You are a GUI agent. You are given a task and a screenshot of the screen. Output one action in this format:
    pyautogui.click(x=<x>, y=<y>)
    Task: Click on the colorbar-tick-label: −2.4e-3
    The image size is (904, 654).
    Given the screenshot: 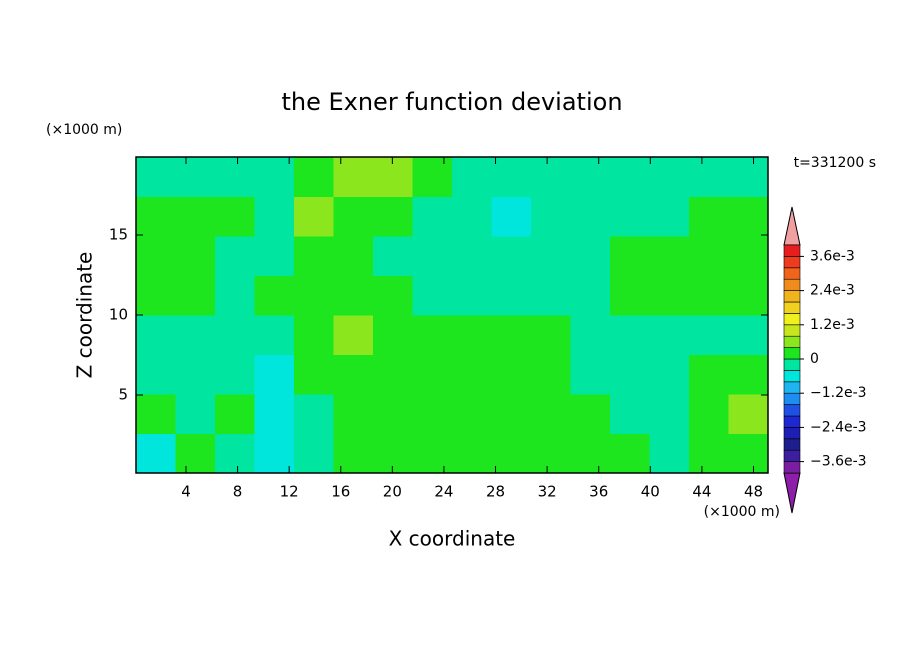 What is the action you would take?
    pyautogui.click(x=838, y=427)
    